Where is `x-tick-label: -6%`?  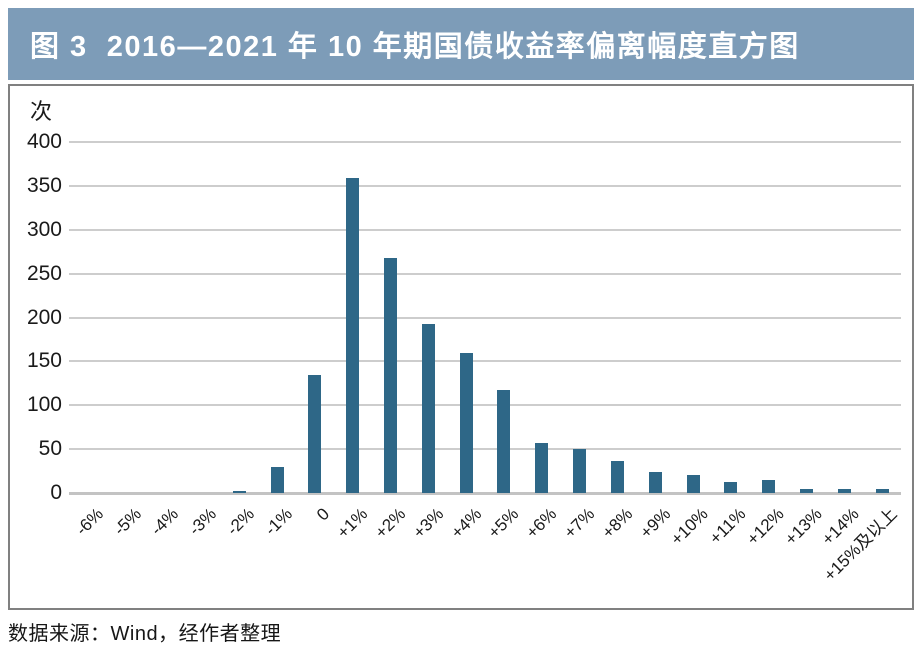 x-tick-label: -6% is located at coordinates (89, 522).